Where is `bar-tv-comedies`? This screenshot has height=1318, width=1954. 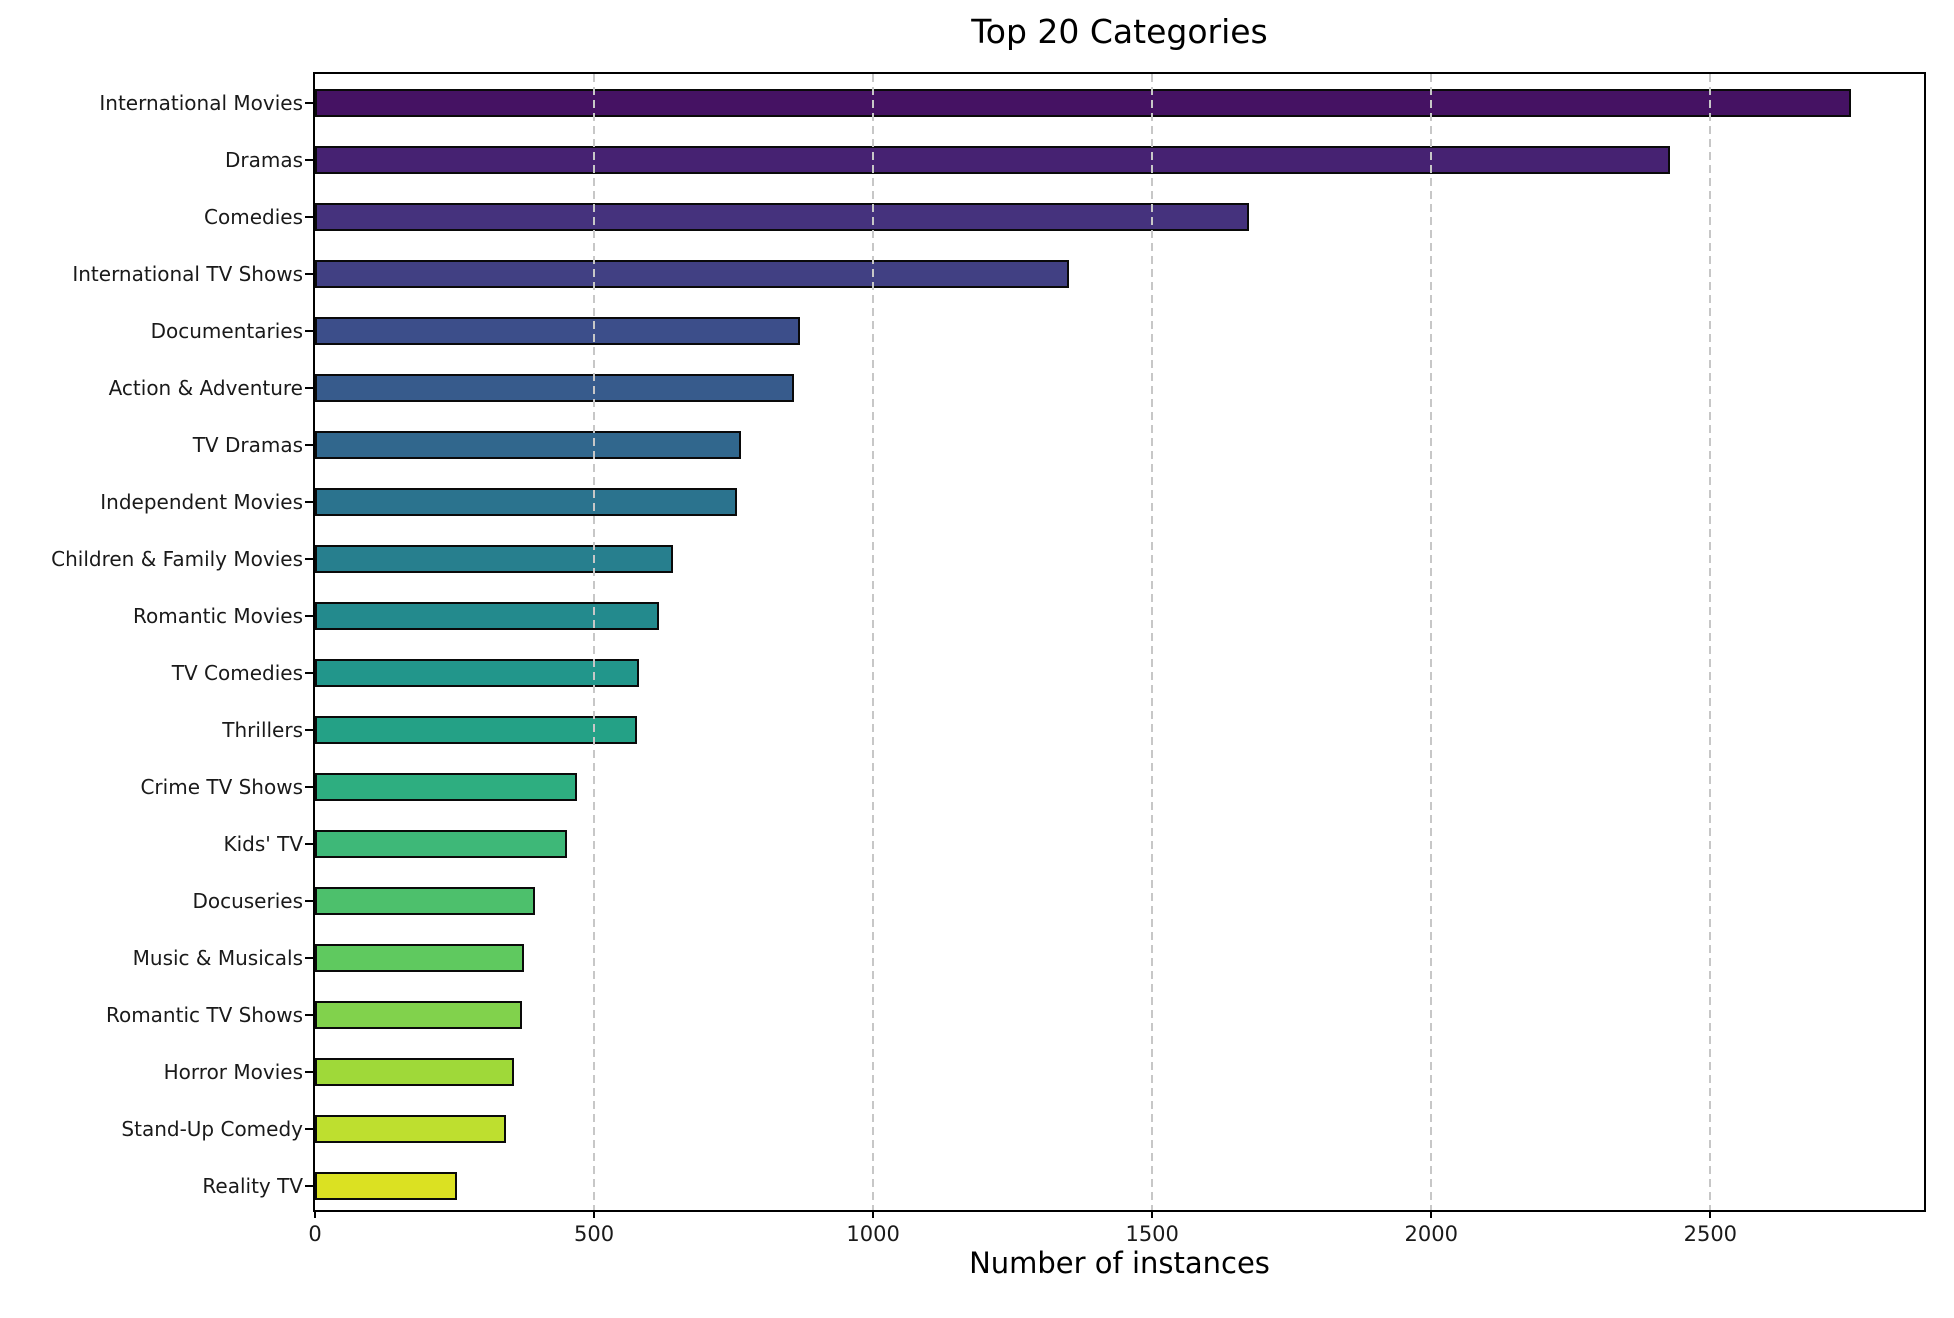 bar-tv-comedies is located at coordinates (477, 672).